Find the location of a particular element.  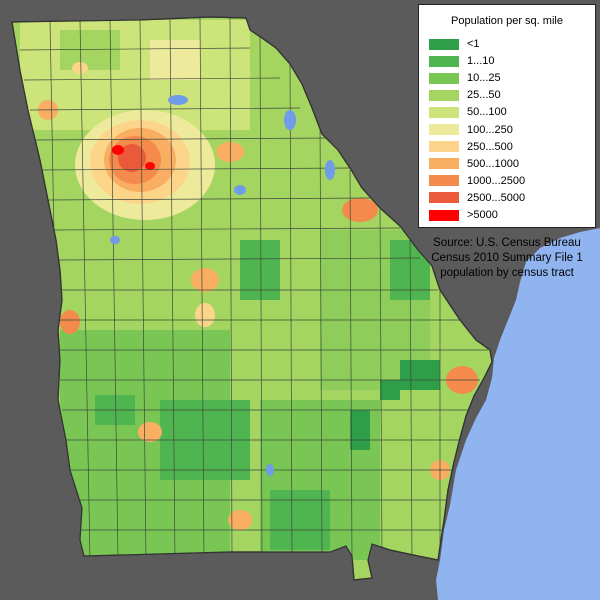

source-line-2: Census 2010 Summary File 1 is located at coordinates (507, 258).